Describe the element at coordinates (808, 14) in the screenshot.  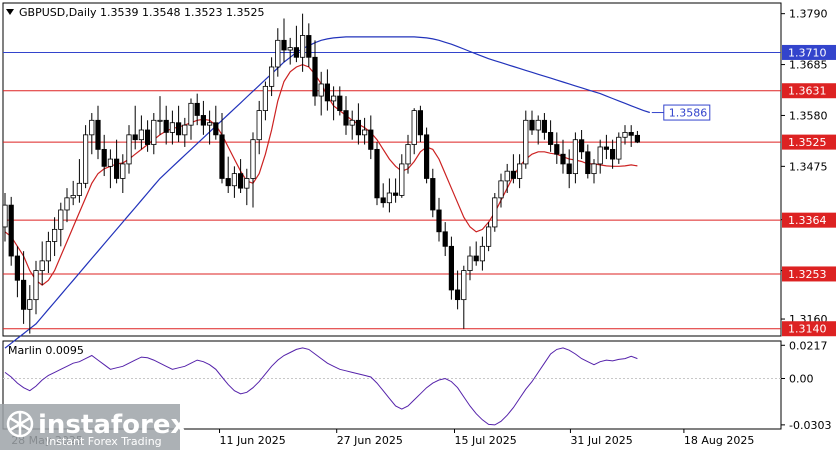
I see `price-tick-label: 1.3790` at that location.